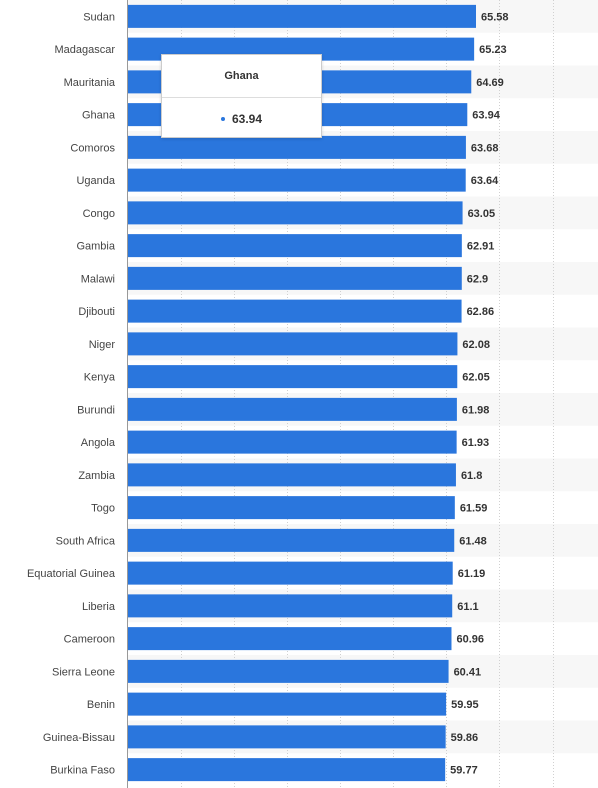 Image resolution: width=598 pixels, height=788 pixels. Describe the element at coordinates (476, 443) in the screenshot. I see `value-label: 61.93` at that location.